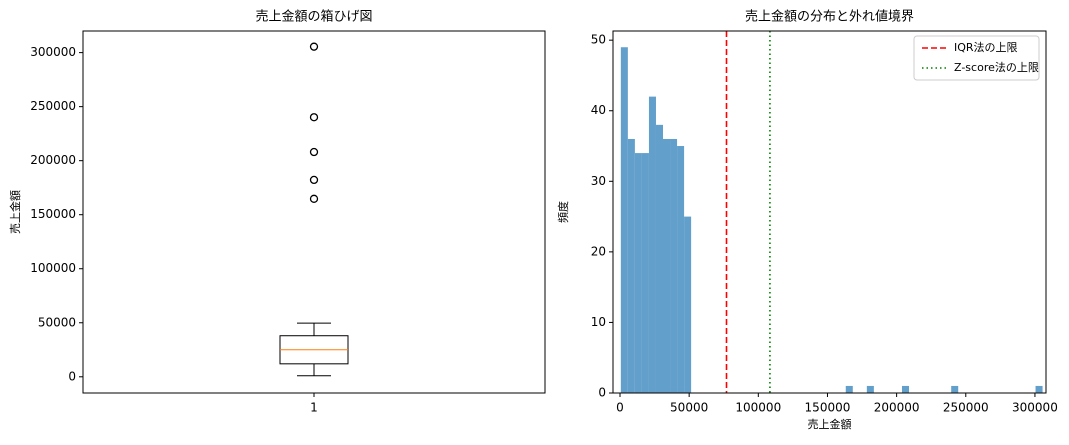 This screenshot has width=1069, height=445. I want to click on y-axis-label: 売上金額, so click(15, 212).